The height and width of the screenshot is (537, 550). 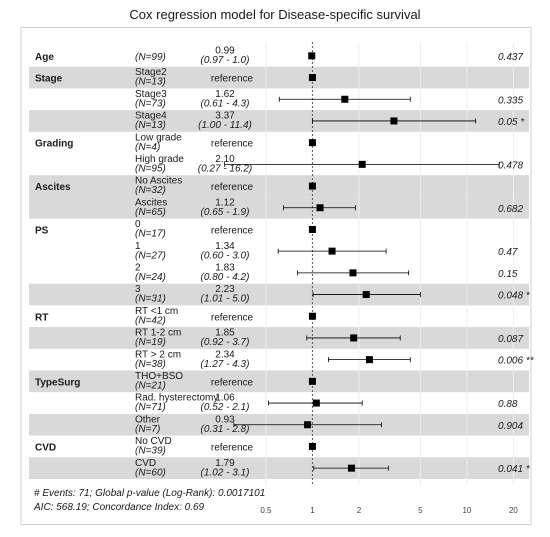 What do you see at coordinates (176, 398) in the screenshot?
I see `level-label: Rad. hysterectomy` at bounding box center [176, 398].